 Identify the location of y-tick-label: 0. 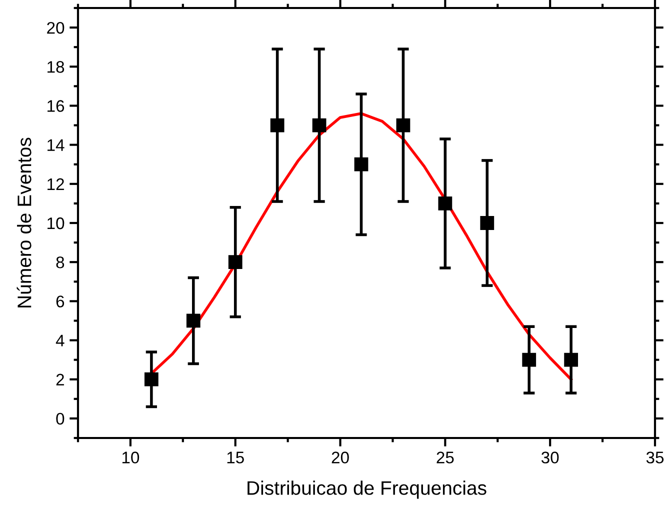
(60, 418).